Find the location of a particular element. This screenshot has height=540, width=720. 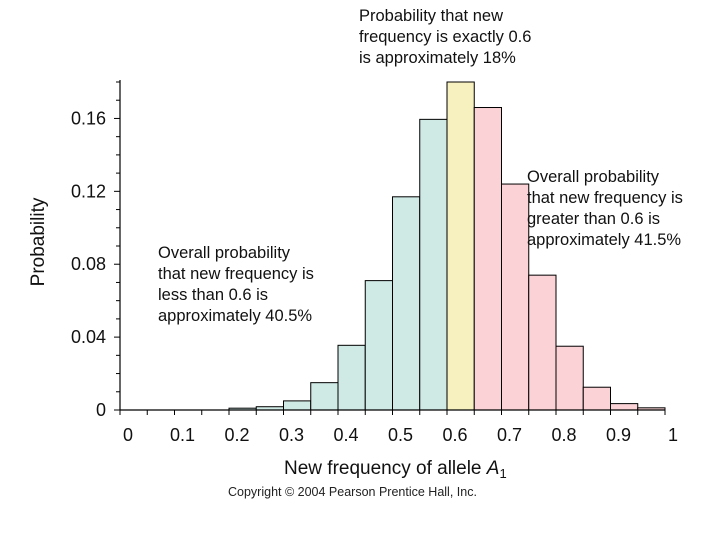

y-tick-label: 0.08 is located at coordinates (88, 264).